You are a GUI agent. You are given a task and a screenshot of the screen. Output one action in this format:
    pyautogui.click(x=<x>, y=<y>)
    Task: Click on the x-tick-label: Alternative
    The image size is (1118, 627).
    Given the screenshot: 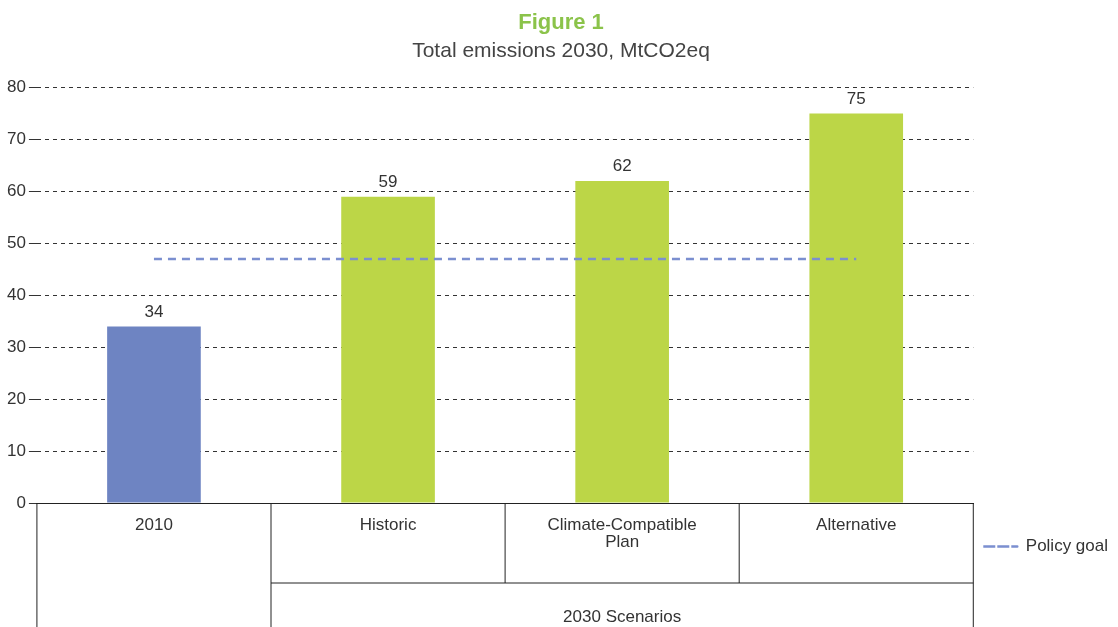 What is the action you would take?
    pyautogui.click(x=856, y=525)
    